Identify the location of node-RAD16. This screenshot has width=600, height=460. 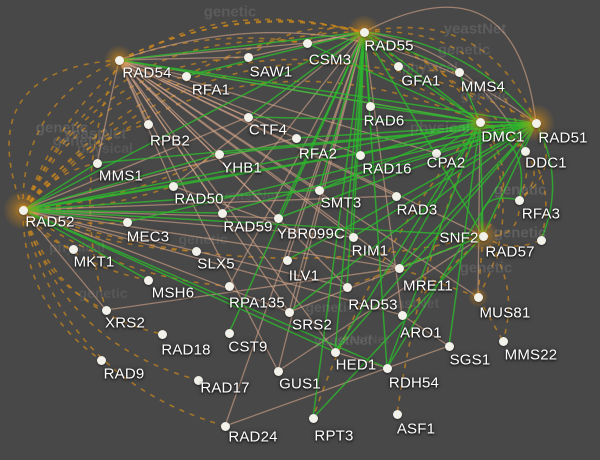
(360, 155).